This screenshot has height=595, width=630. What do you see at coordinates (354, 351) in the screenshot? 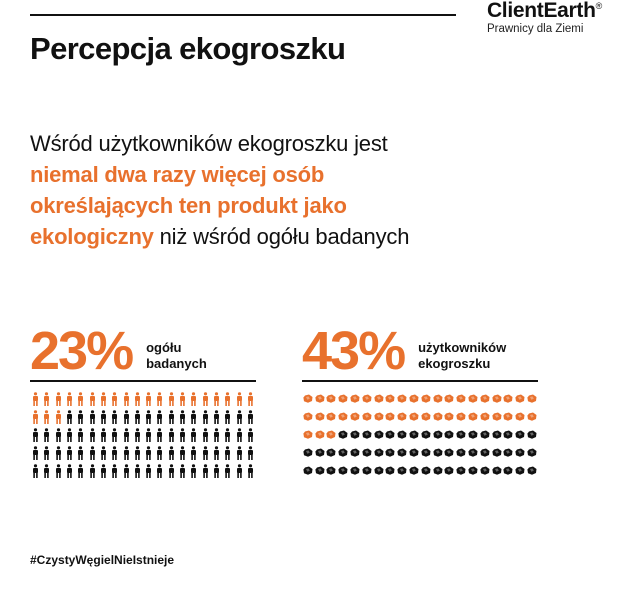
I see `stat-percentage: 43%` at bounding box center [354, 351].